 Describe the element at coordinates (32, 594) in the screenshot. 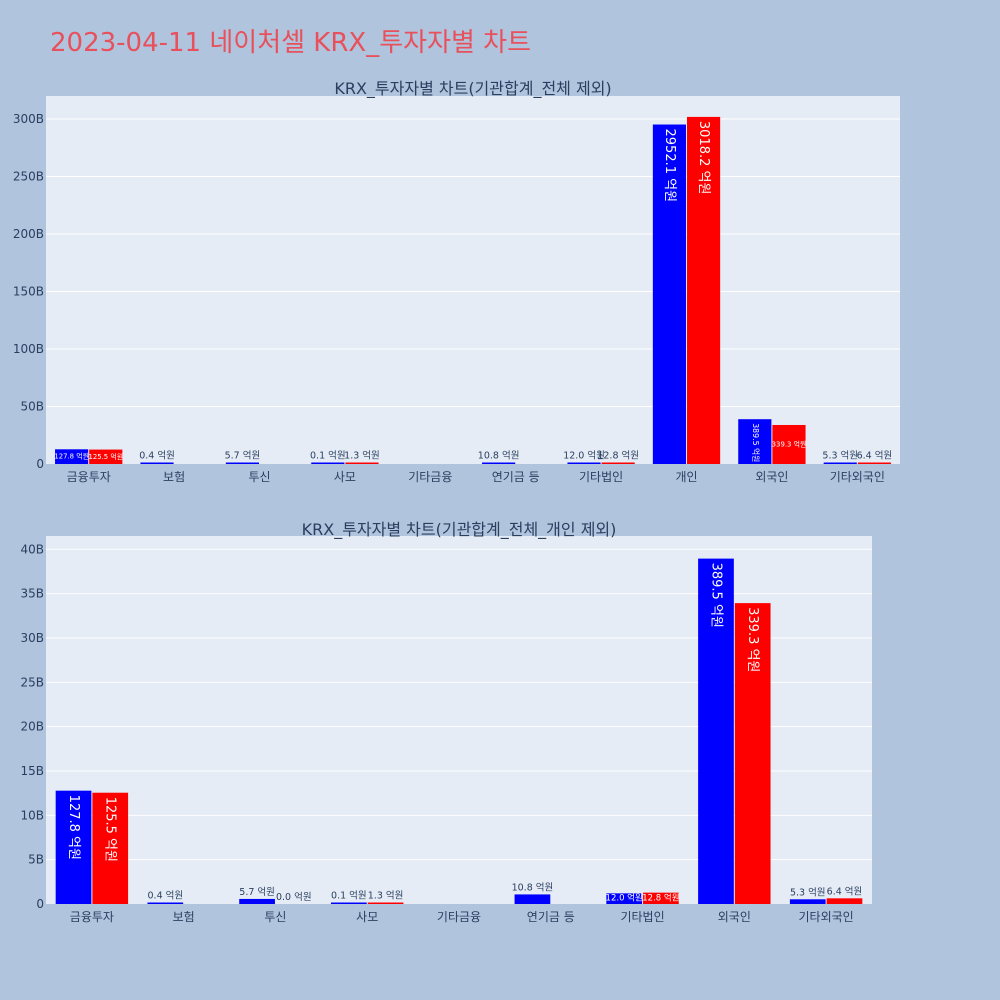

I see `y-tick-label: 35B` at that location.